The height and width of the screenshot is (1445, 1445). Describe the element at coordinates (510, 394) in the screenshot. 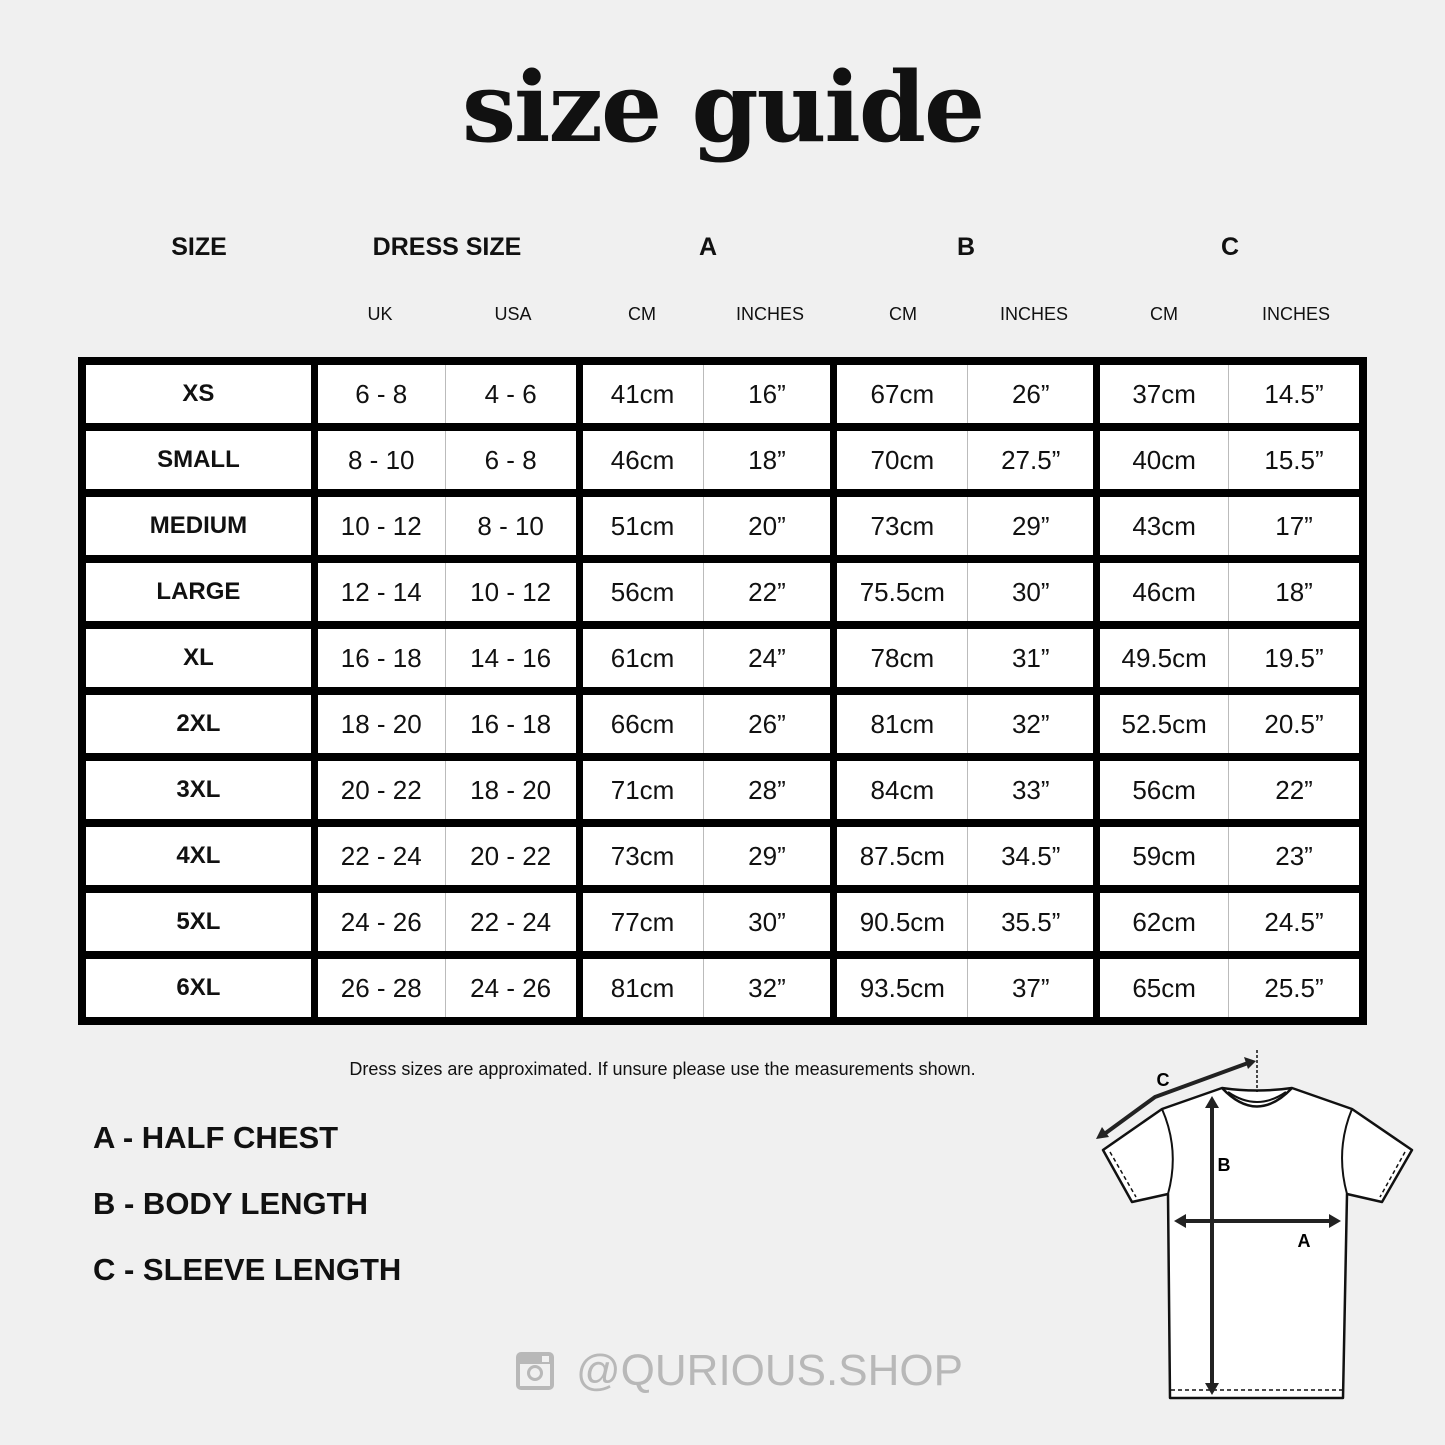

I see `value-cell: 4 - 6` at that location.